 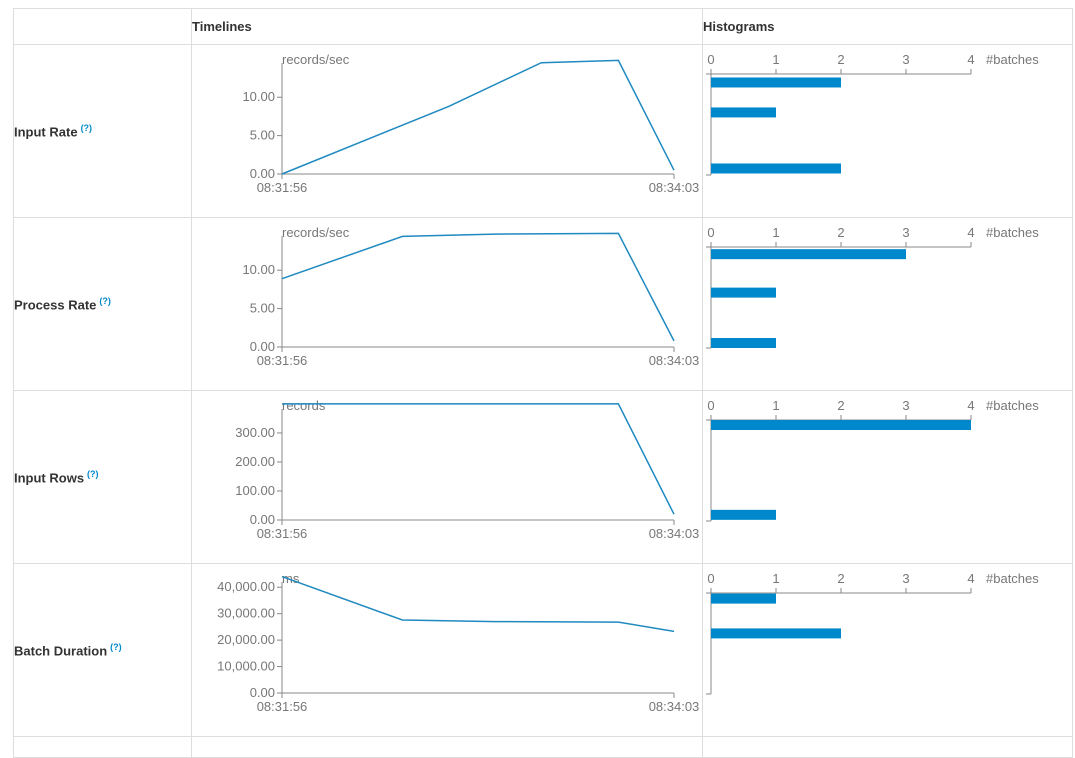 What do you see at coordinates (246, 639) in the screenshot?
I see `y-tick-label: 20,000.00` at bounding box center [246, 639].